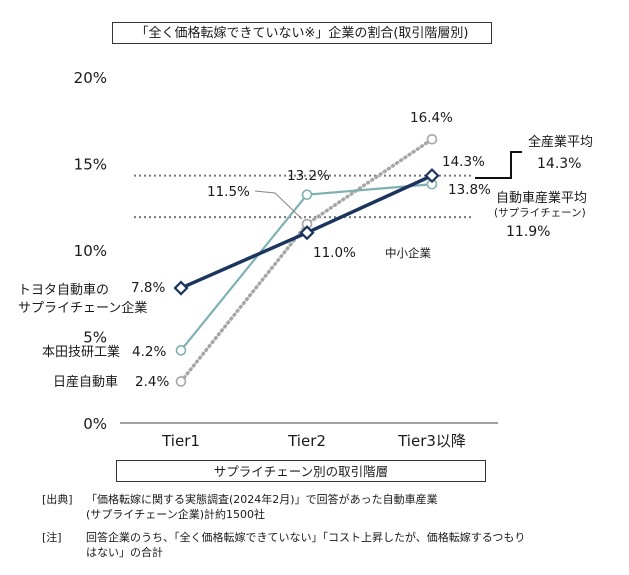  I want to click on data-label: 11.5%, so click(228, 192).